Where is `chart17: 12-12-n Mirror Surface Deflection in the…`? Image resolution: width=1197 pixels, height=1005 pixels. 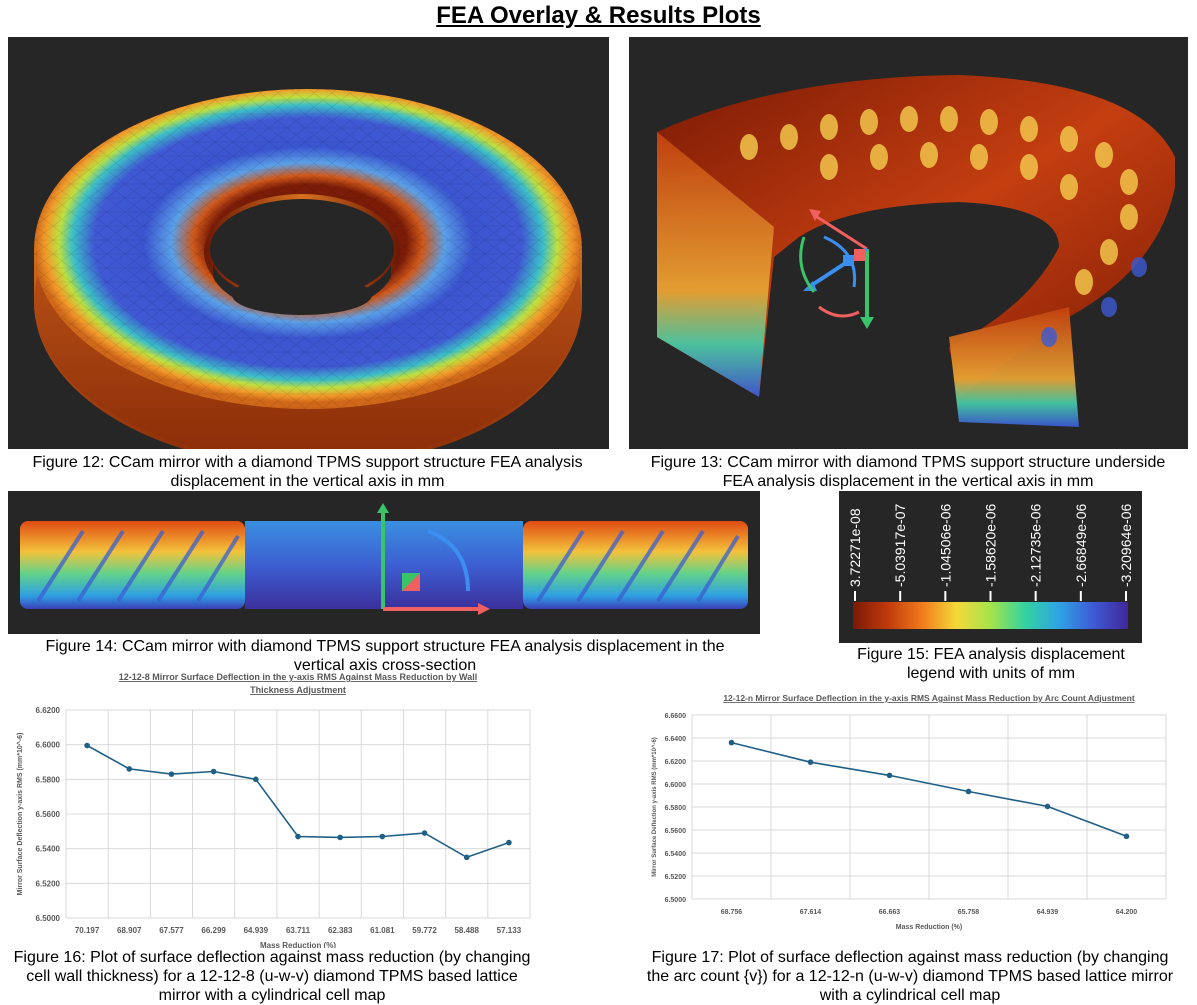 chart17: 12-12-n Mirror Surface Deflection in the… is located at coordinates (909, 812).